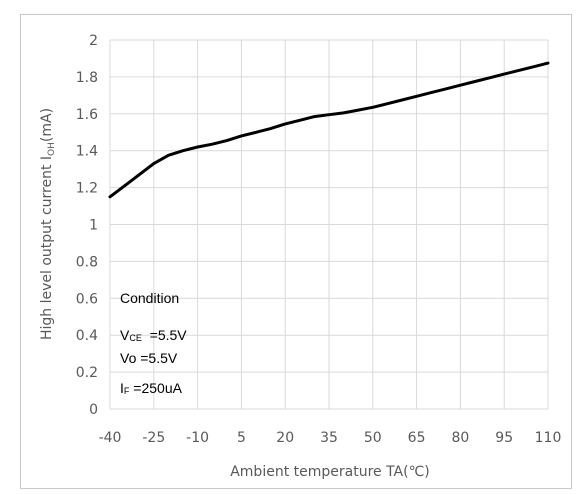  I want to click on x-tick-label: 65, so click(417, 438).